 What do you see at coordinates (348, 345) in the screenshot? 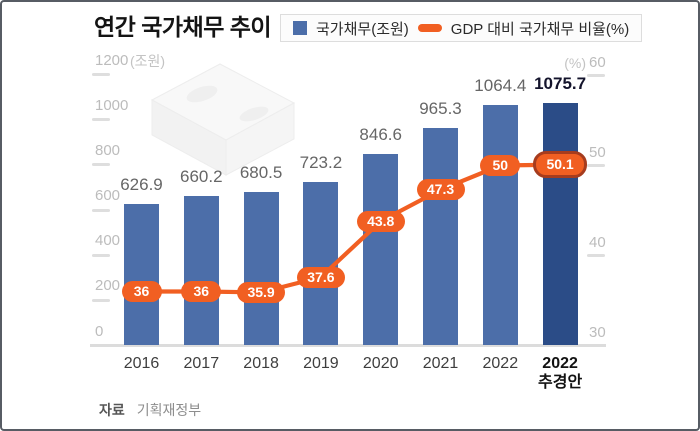
I see `x-axis-baseline` at bounding box center [348, 345].